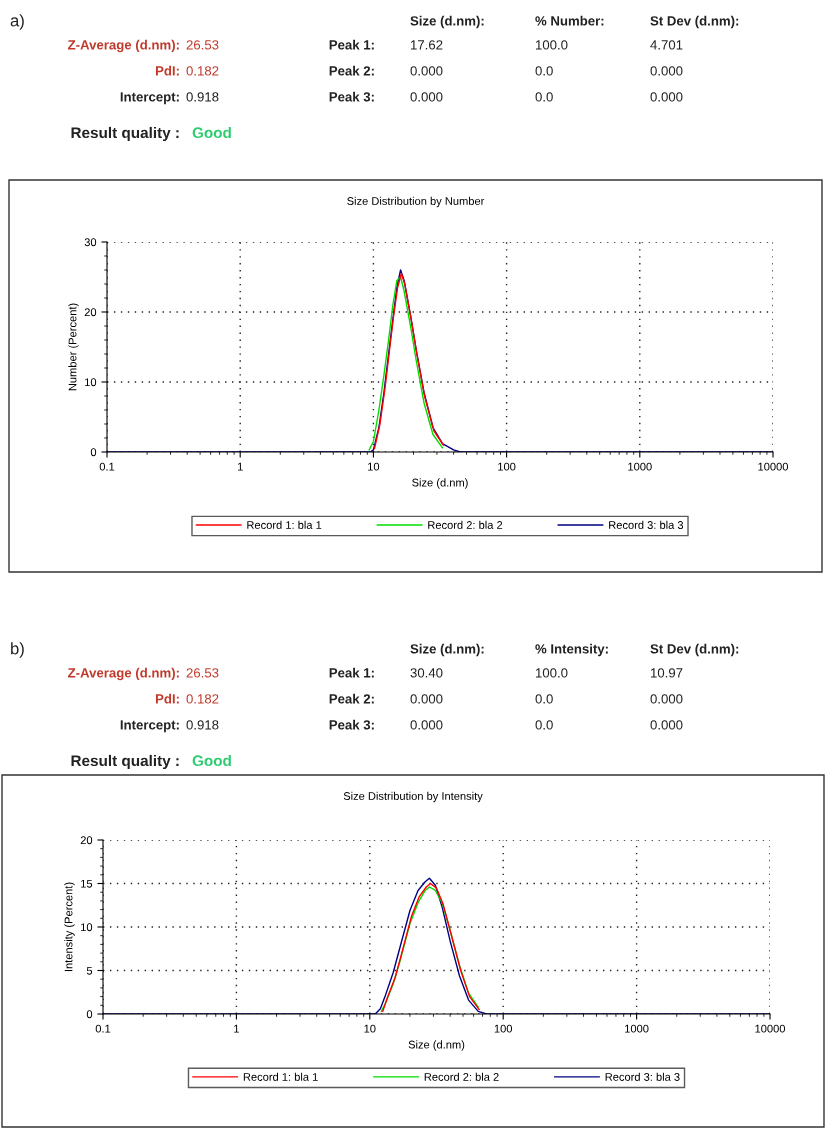 This screenshot has height=1128, width=826. What do you see at coordinates (90, 242) in the screenshot?
I see `y-tick-label: 30` at bounding box center [90, 242].